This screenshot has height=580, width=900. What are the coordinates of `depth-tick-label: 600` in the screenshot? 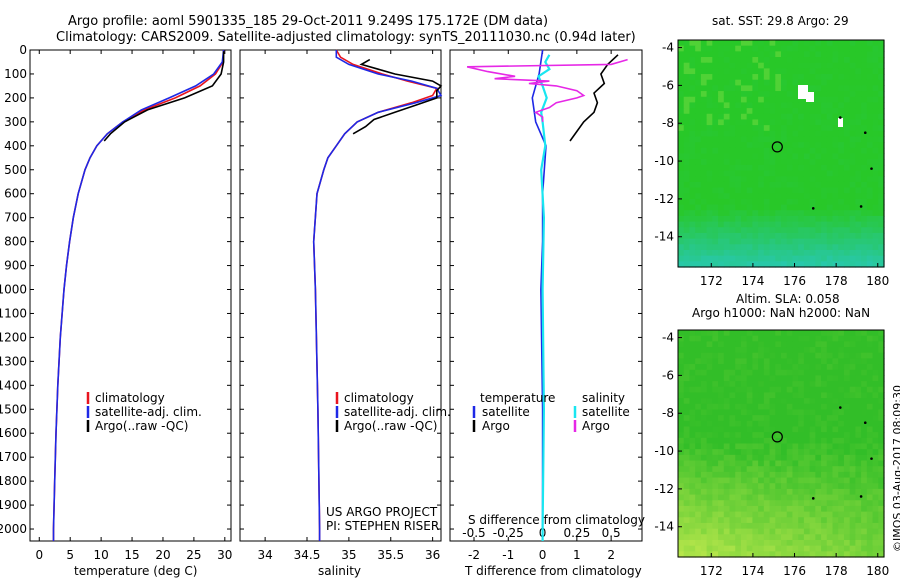 It's located at (15, 194).